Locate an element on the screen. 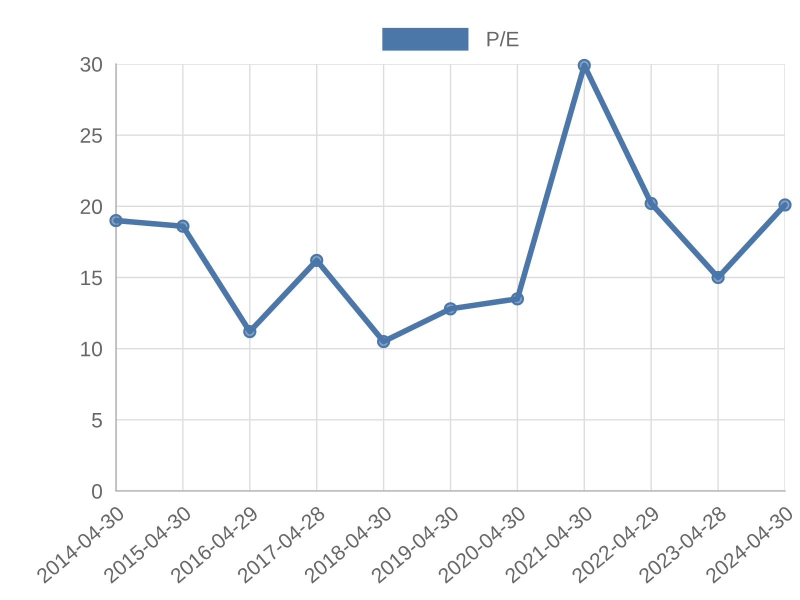 The image size is (800, 600). y-tick-label: 5 is located at coordinates (97, 420).